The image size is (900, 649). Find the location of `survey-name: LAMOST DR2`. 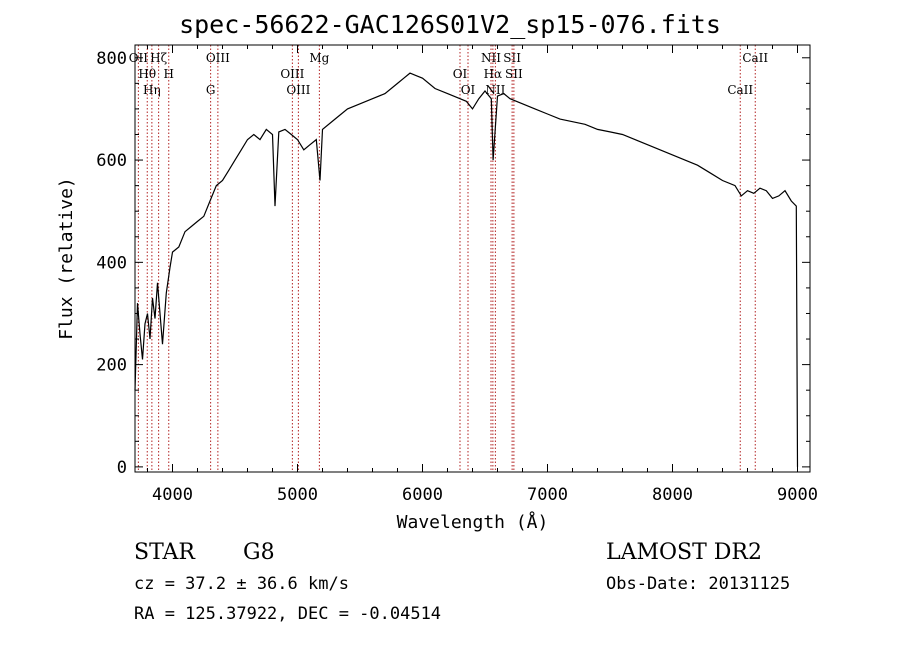

survey-name: LAMOST DR2 is located at coordinates (684, 552).